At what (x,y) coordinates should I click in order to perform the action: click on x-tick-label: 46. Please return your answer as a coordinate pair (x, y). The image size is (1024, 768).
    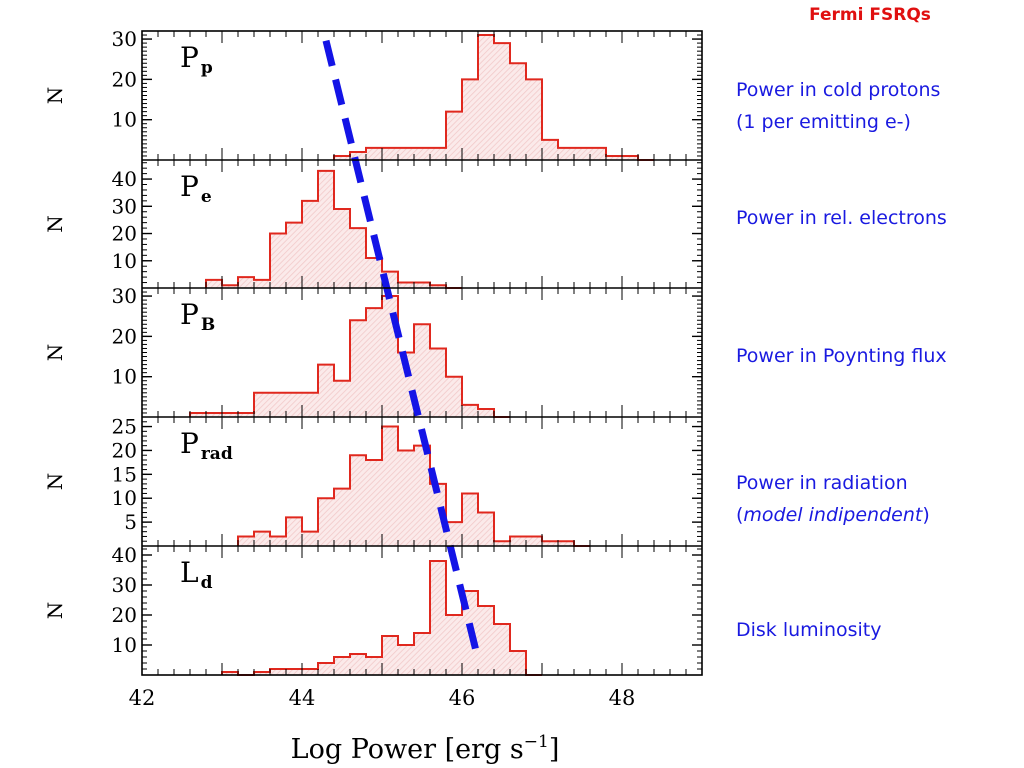
    Looking at the image, I should click on (462, 698).